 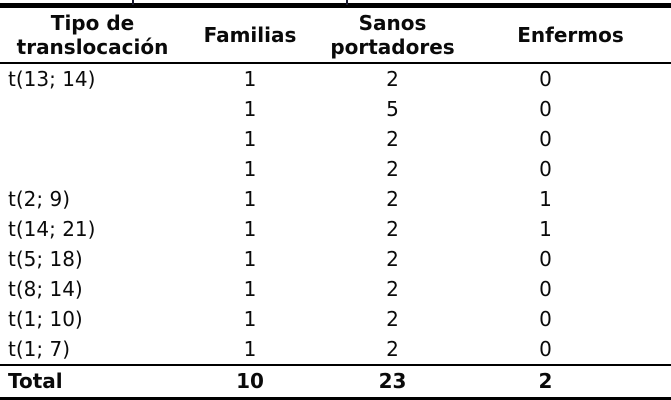 What do you see at coordinates (92, 33) in the screenshot?
I see `column-header-tipo-de-translocacion: Tipo de translocación` at bounding box center [92, 33].